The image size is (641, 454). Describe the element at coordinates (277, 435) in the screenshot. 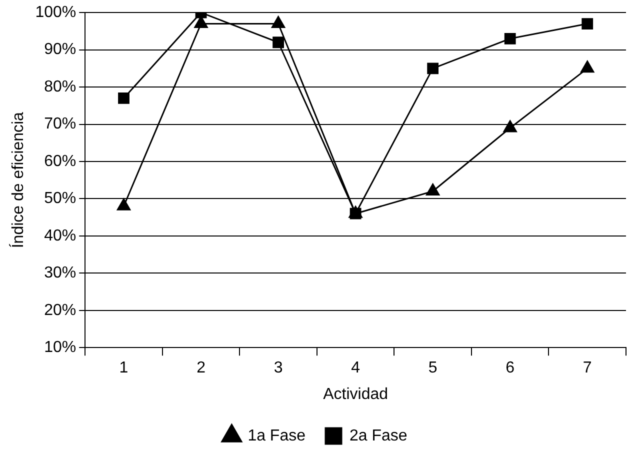

I see `legend-label: 1a Fase` at that location.